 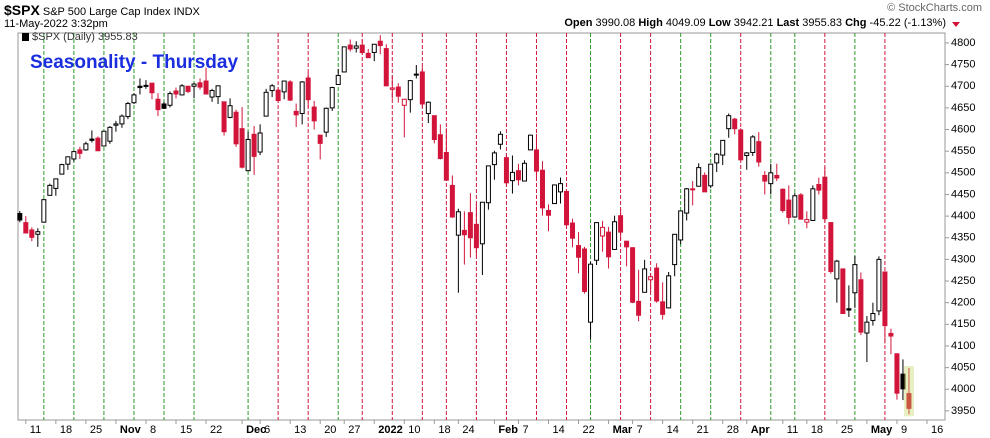 What do you see at coordinates (267, 430) in the screenshot?
I see `x-tick-label: 6` at bounding box center [267, 430].